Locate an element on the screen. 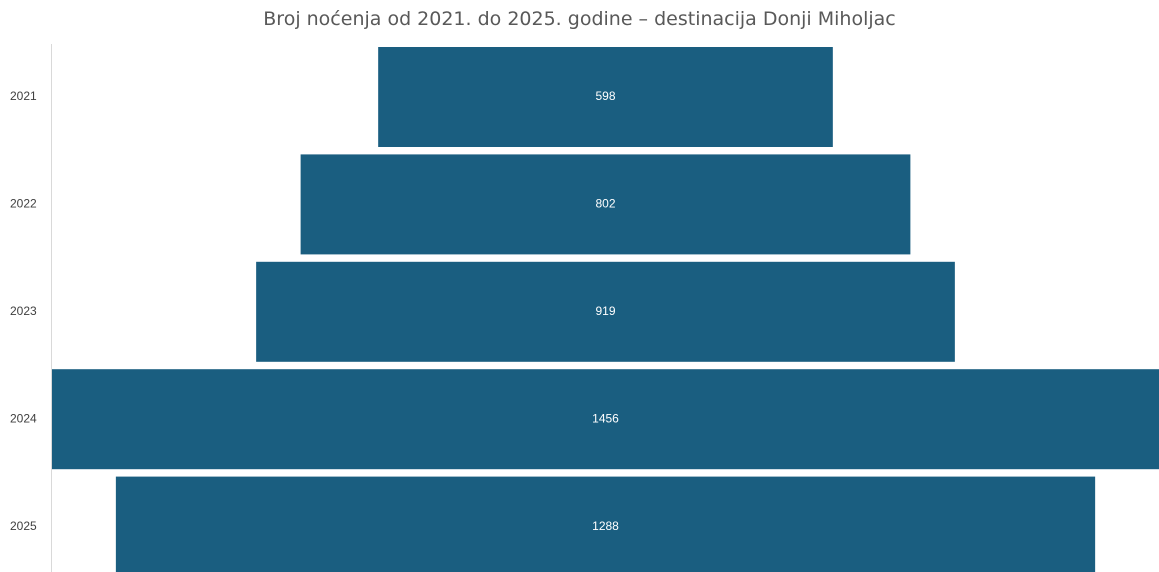 This screenshot has width=1159, height=572. data-labels: 598 802 919 1456 1288 is located at coordinates (605, 311).